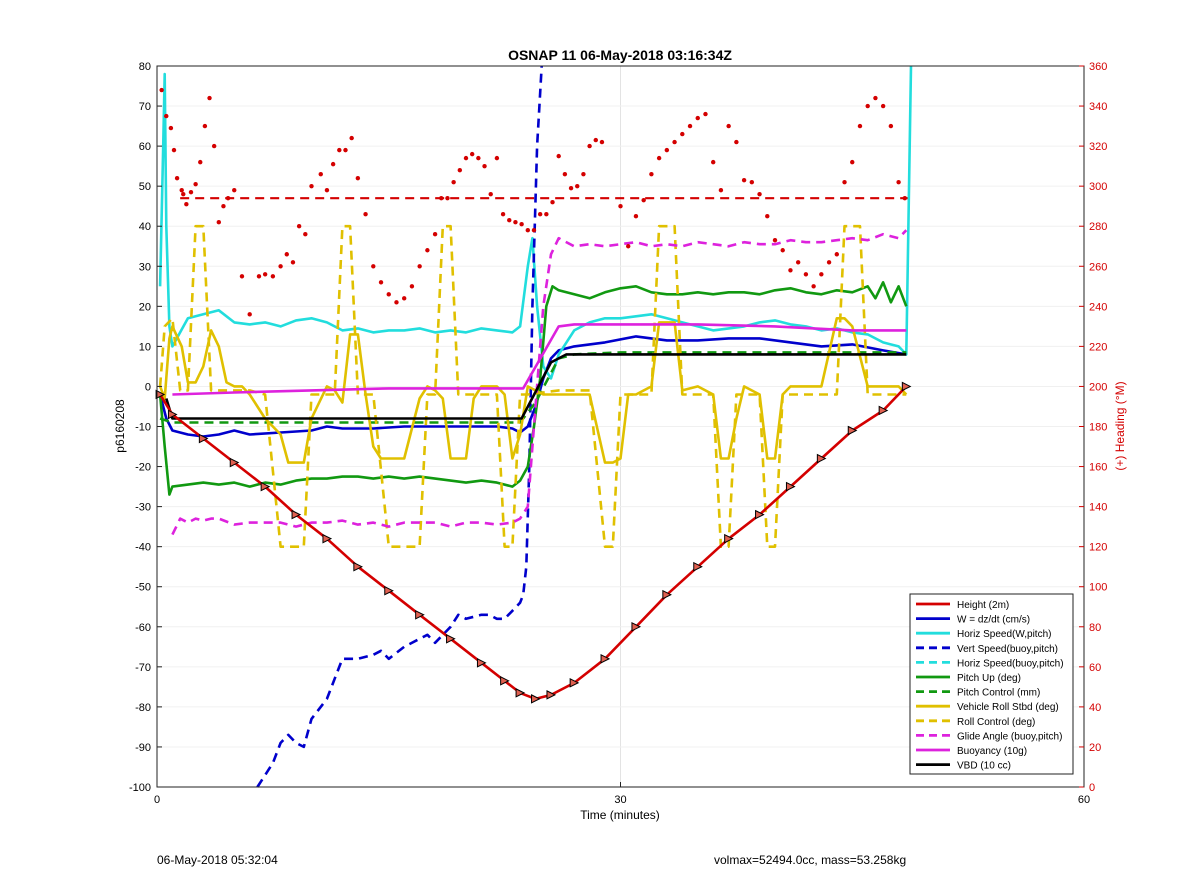  Describe the element at coordinates (1098, 67) in the screenshot. I see `y2-tick-label: 360` at that location.